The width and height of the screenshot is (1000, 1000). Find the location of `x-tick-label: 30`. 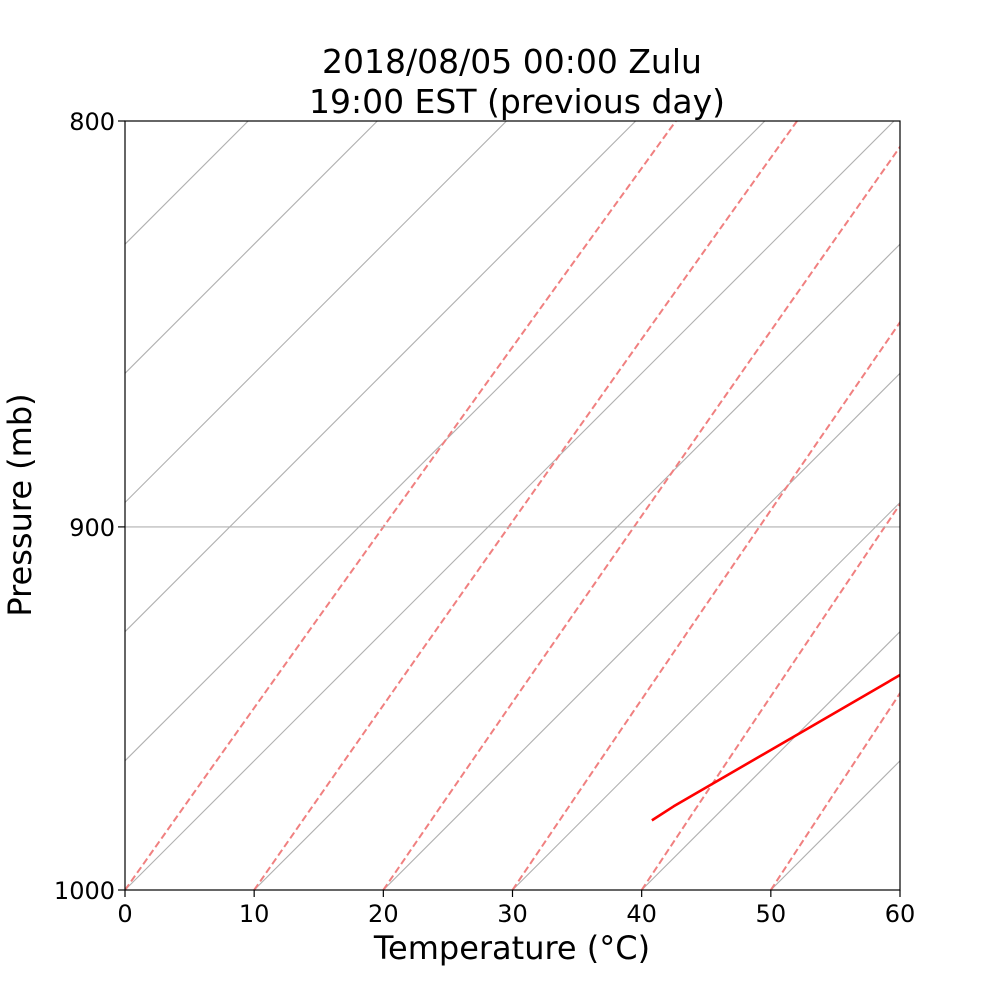

x-tick-label: 30 is located at coordinates (512, 914).